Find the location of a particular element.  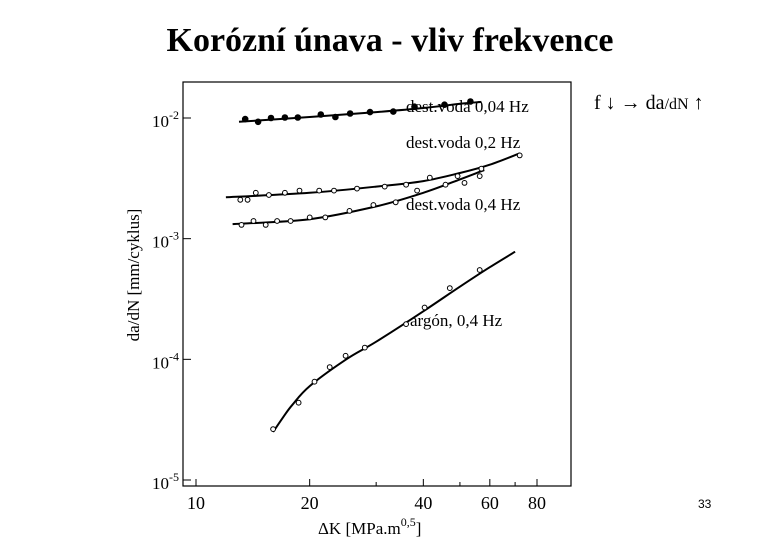

relation-da: da is located at coordinates (655, 103).